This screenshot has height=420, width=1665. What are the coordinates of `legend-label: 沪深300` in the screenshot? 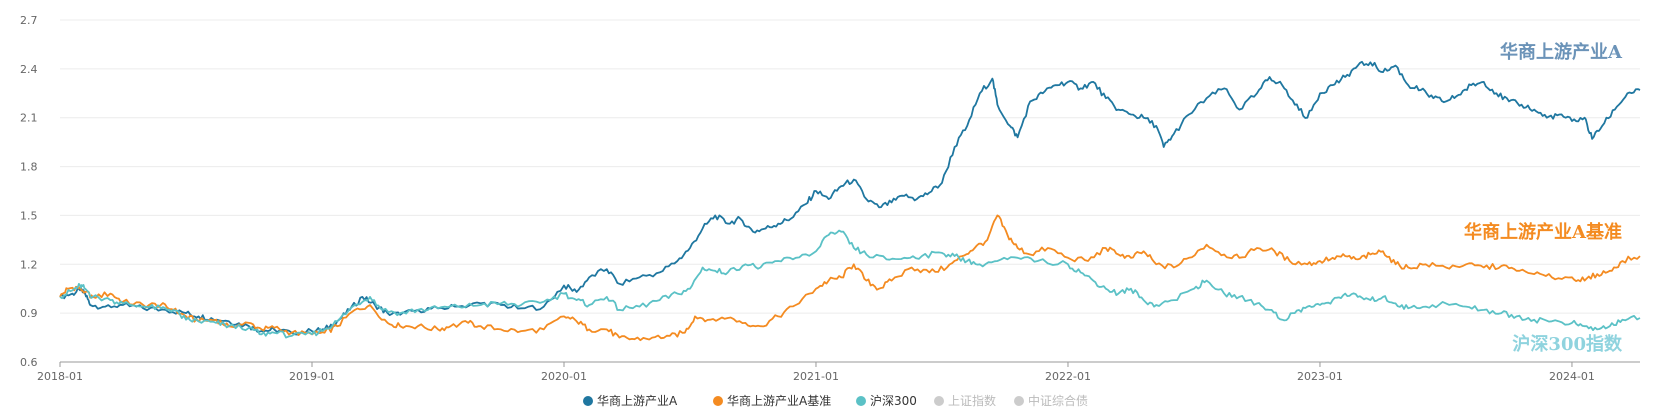 It's located at (893, 401).